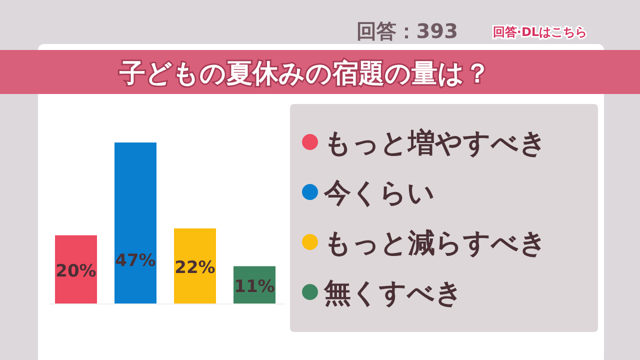 This screenshot has width=640, height=360. Describe the element at coordinates (379, 193) in the screenshot. I see `legend-label: 今くらい` at that location.